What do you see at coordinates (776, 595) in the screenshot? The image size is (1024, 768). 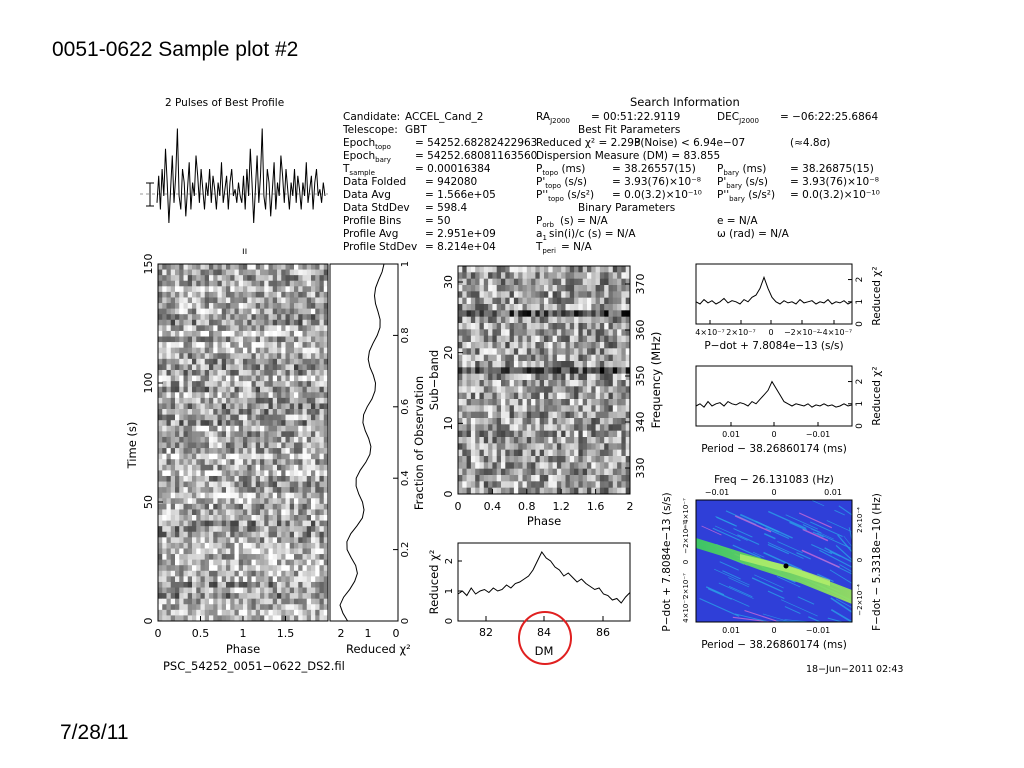 I see `ppdot-streak` at bounding box center [776, 595].